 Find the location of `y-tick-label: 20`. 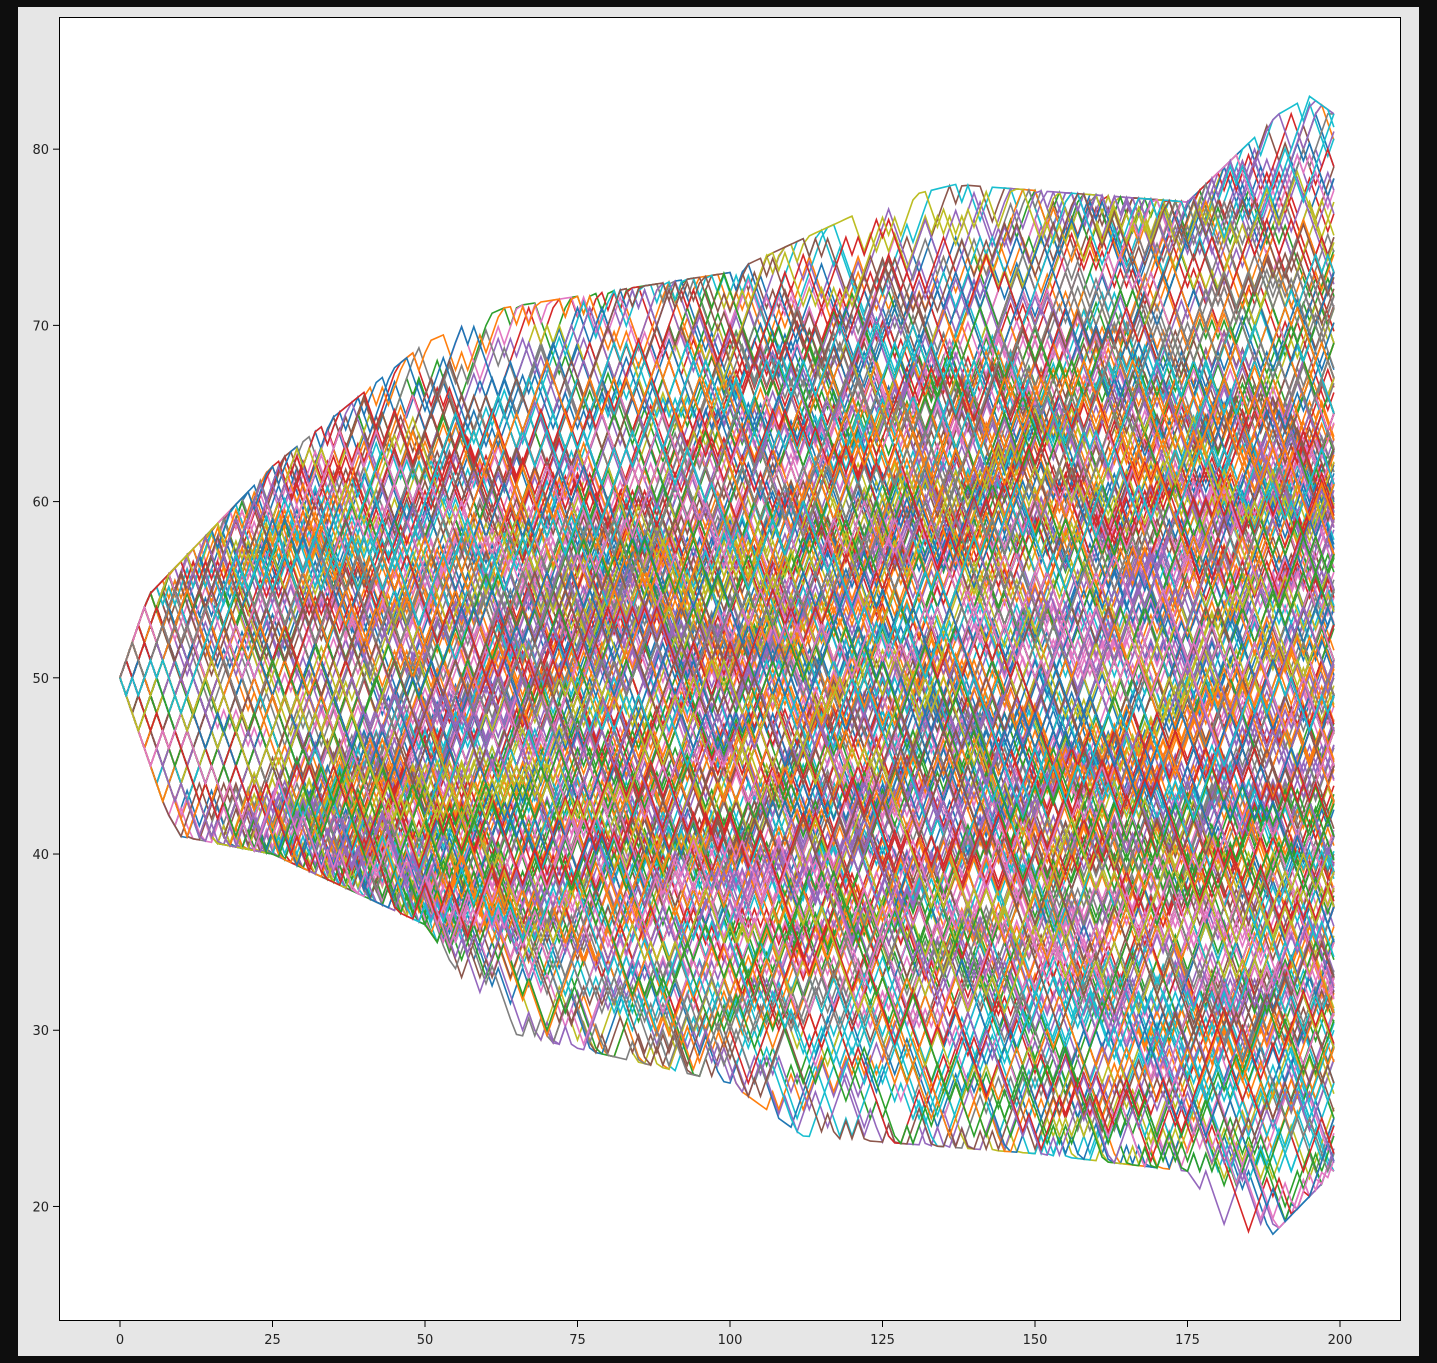

y-tick-label: 20 is located at coordinates (40, 1207).